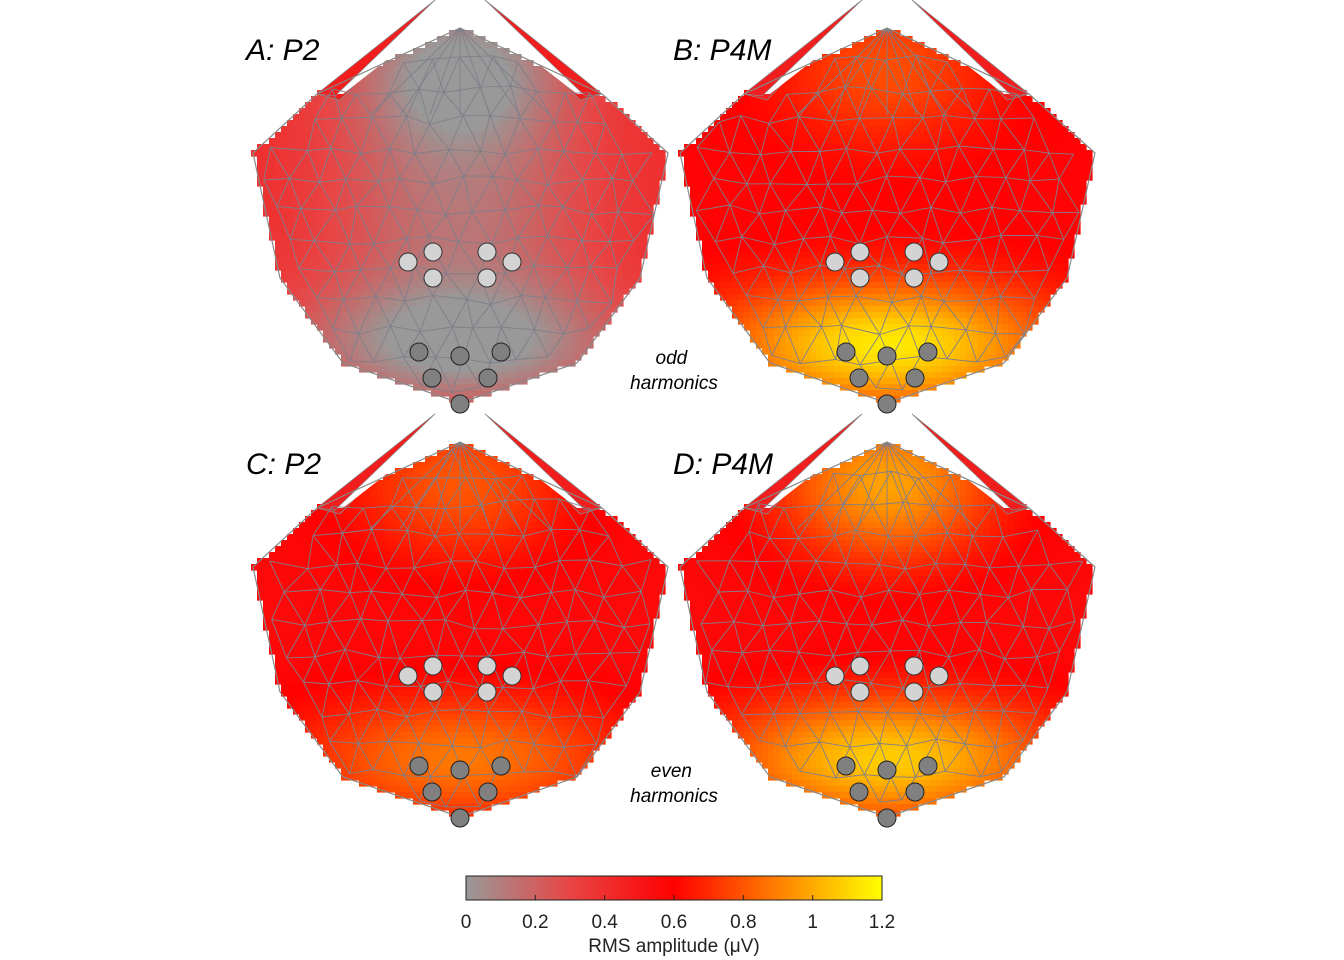  What do you see at coordinates (674, 784) in the screenshot?
I see `even-harmonics-note: even harmonics` at bounding box center [674, 784].